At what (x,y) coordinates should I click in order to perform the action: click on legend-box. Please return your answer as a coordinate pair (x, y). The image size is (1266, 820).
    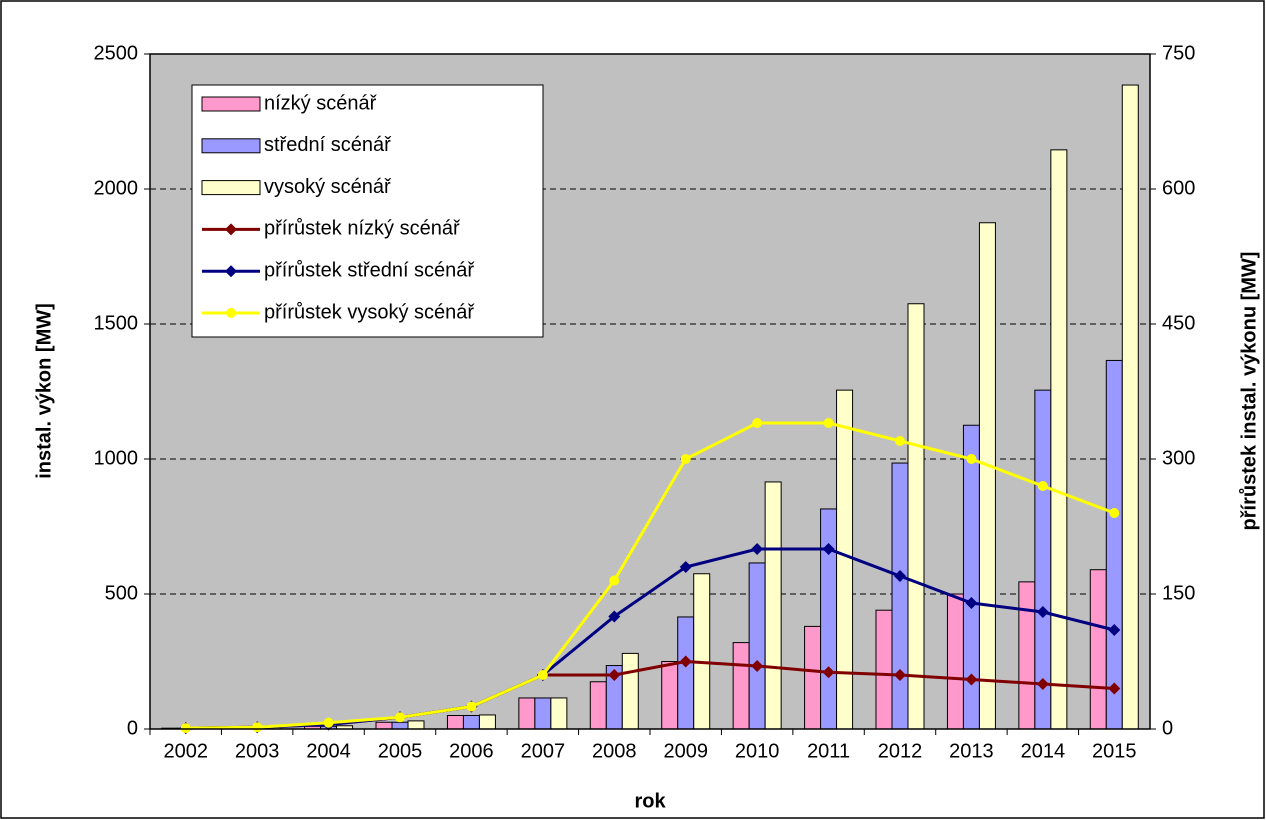
    Looking at the image, I should click on (367, 211).